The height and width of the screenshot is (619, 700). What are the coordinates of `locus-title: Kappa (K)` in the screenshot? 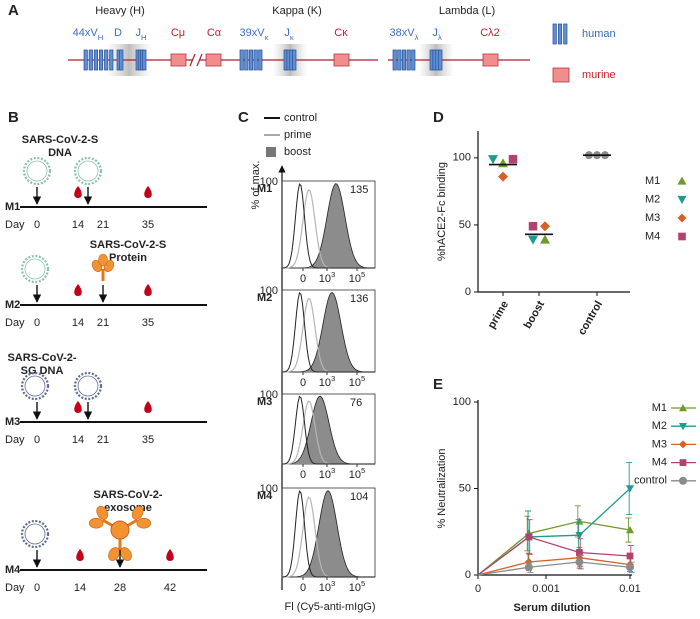 It's located at (297, 11).